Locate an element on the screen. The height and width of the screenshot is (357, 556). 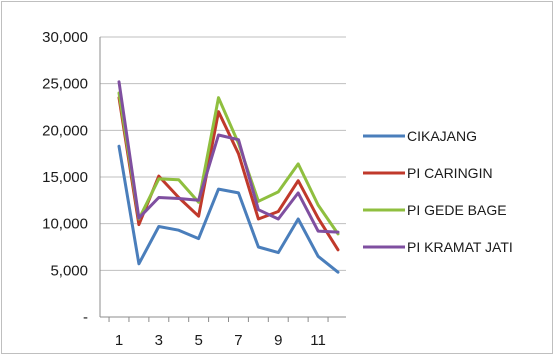
y-tick-label: 25,000 is located at coordinates (65, 84).